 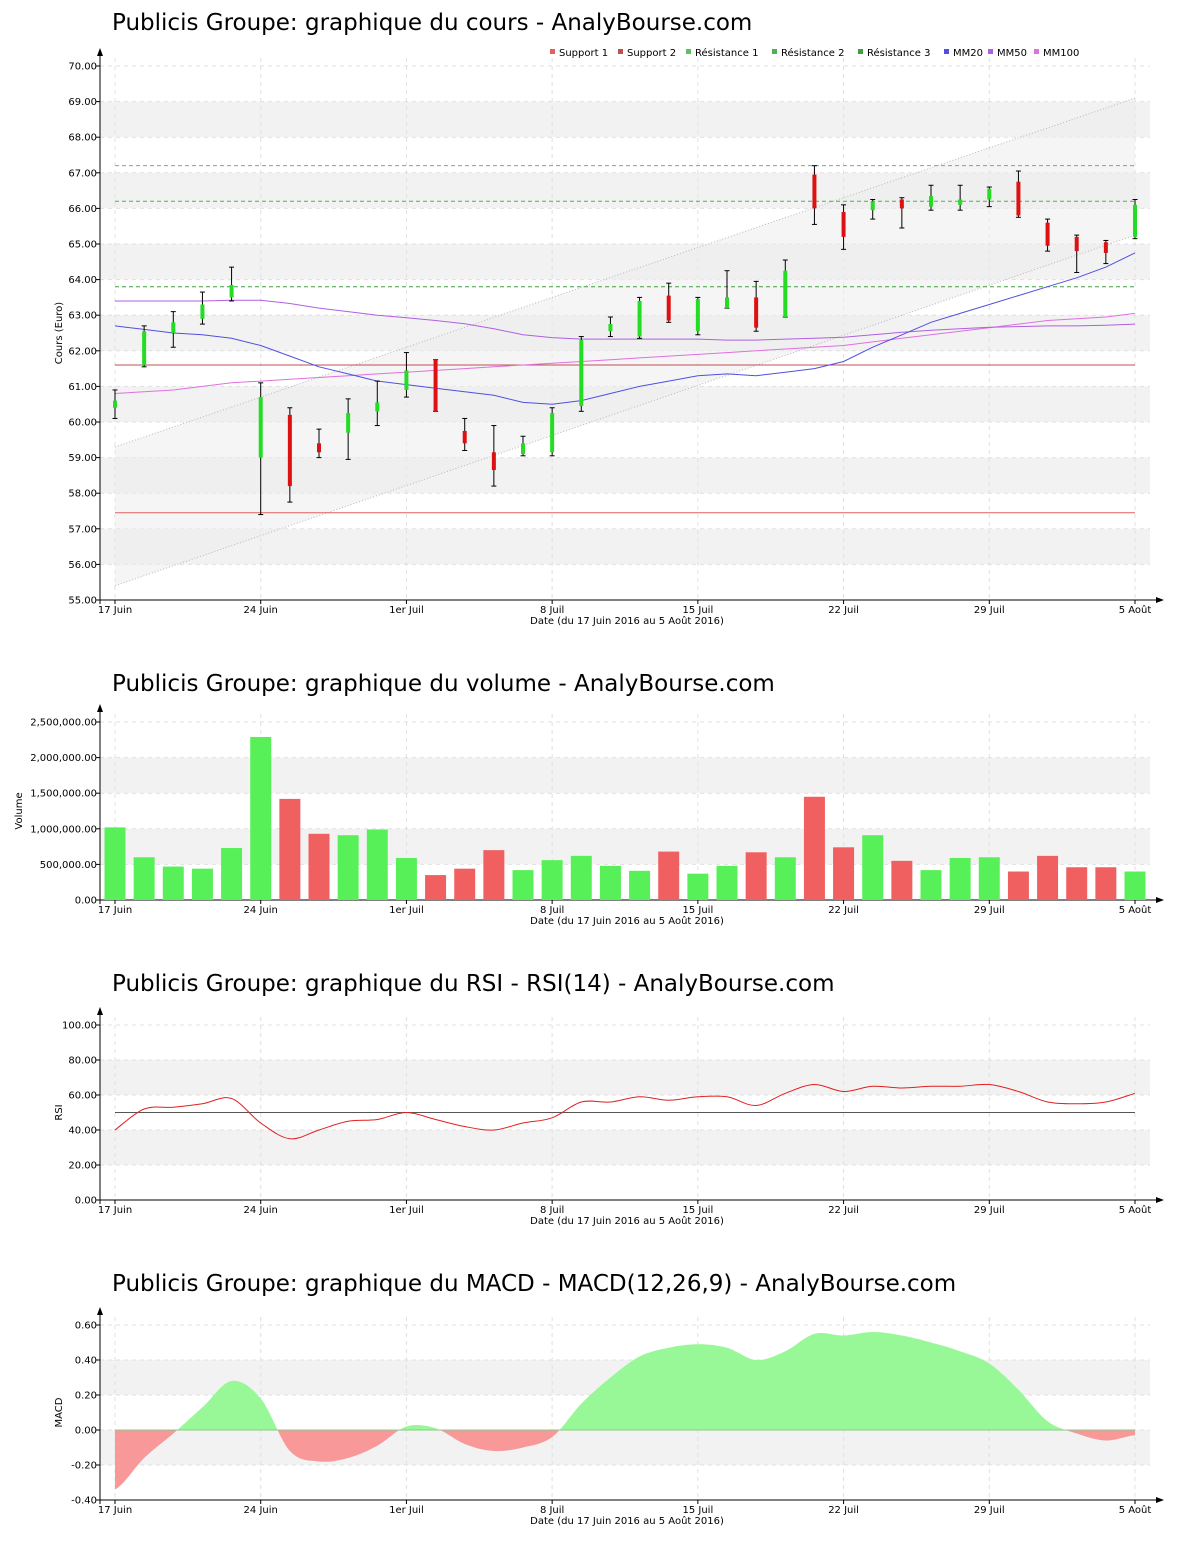 What do you see at coordinates (627, 1221) in the screenshot?
I see `rsi-x-axis-label: Date (du 17 Juin 2016 au 5 Août 2016)` at bounding box center [627, 1221].